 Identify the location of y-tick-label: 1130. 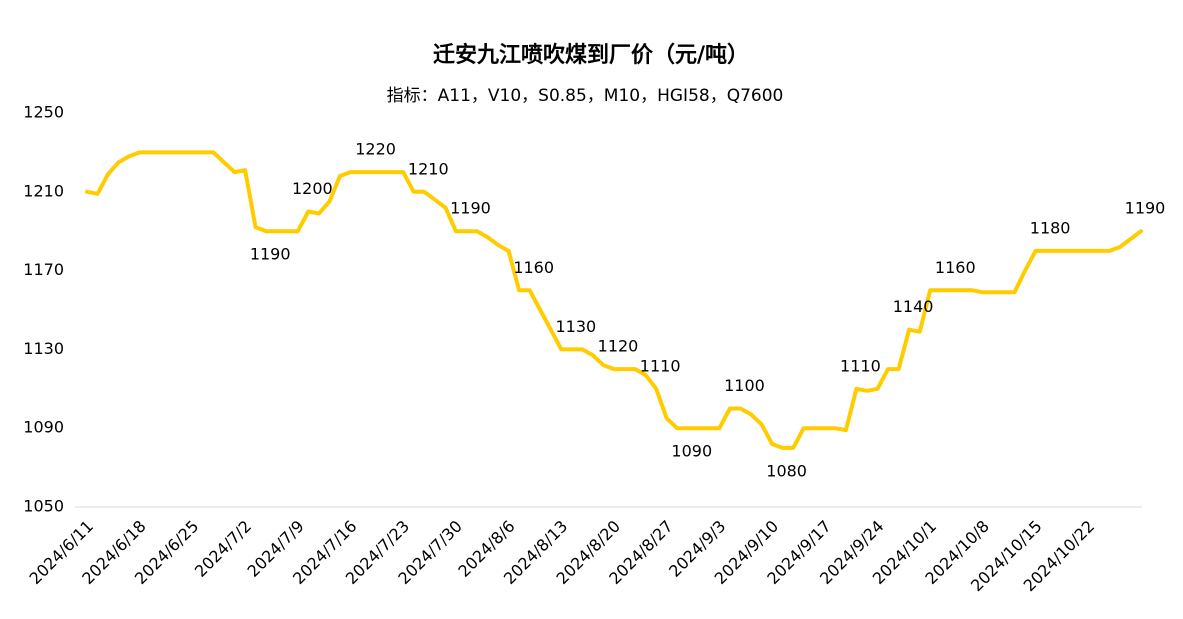
(43, 348).